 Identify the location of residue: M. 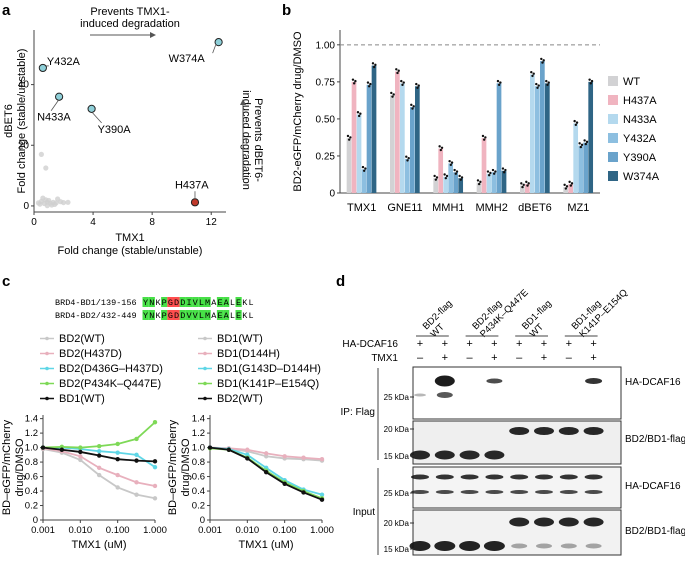
(207, 316).